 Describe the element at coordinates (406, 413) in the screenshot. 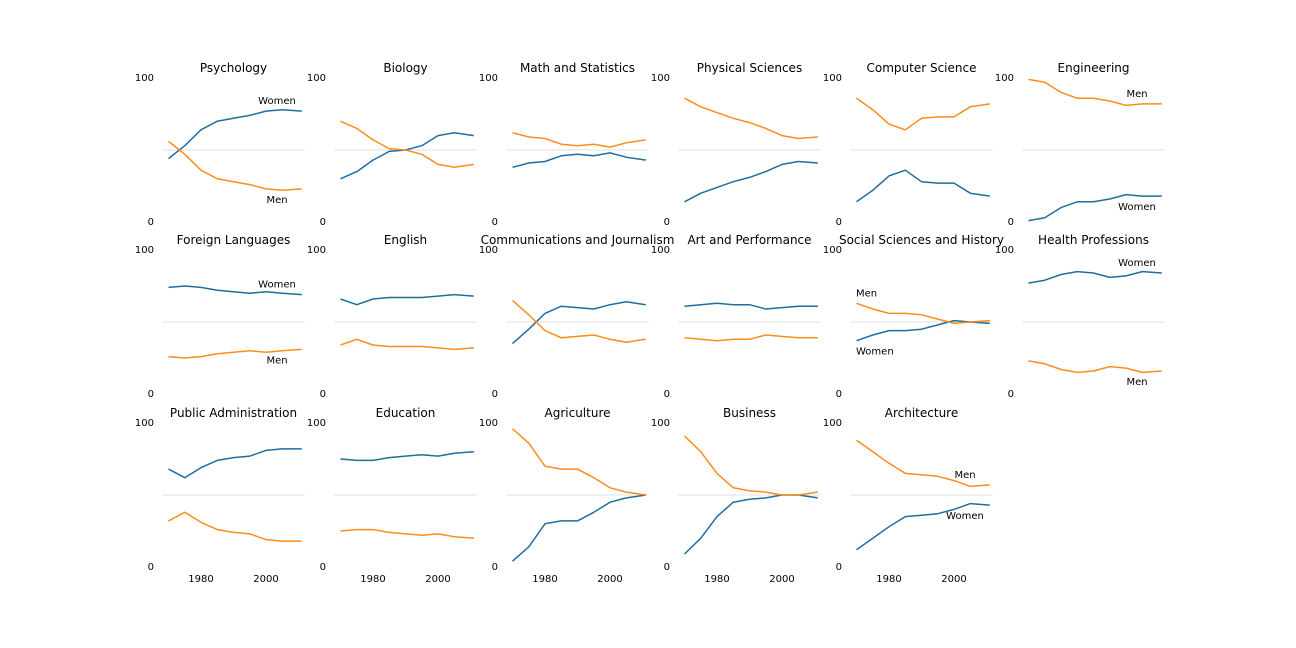

I see `panel-title: Education` at that location.